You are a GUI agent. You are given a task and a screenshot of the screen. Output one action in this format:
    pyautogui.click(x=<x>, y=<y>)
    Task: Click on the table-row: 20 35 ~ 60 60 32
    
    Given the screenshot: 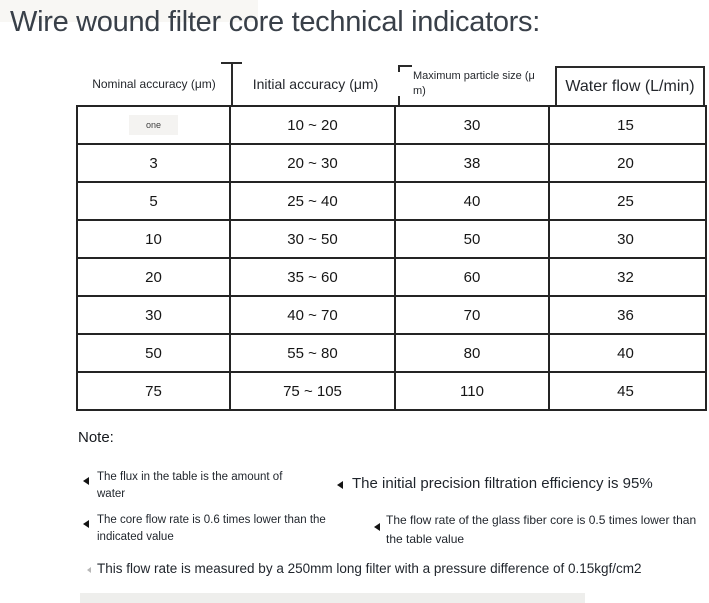 What is the action you would take?
    pyautogui.click(x=391, y=278)
    